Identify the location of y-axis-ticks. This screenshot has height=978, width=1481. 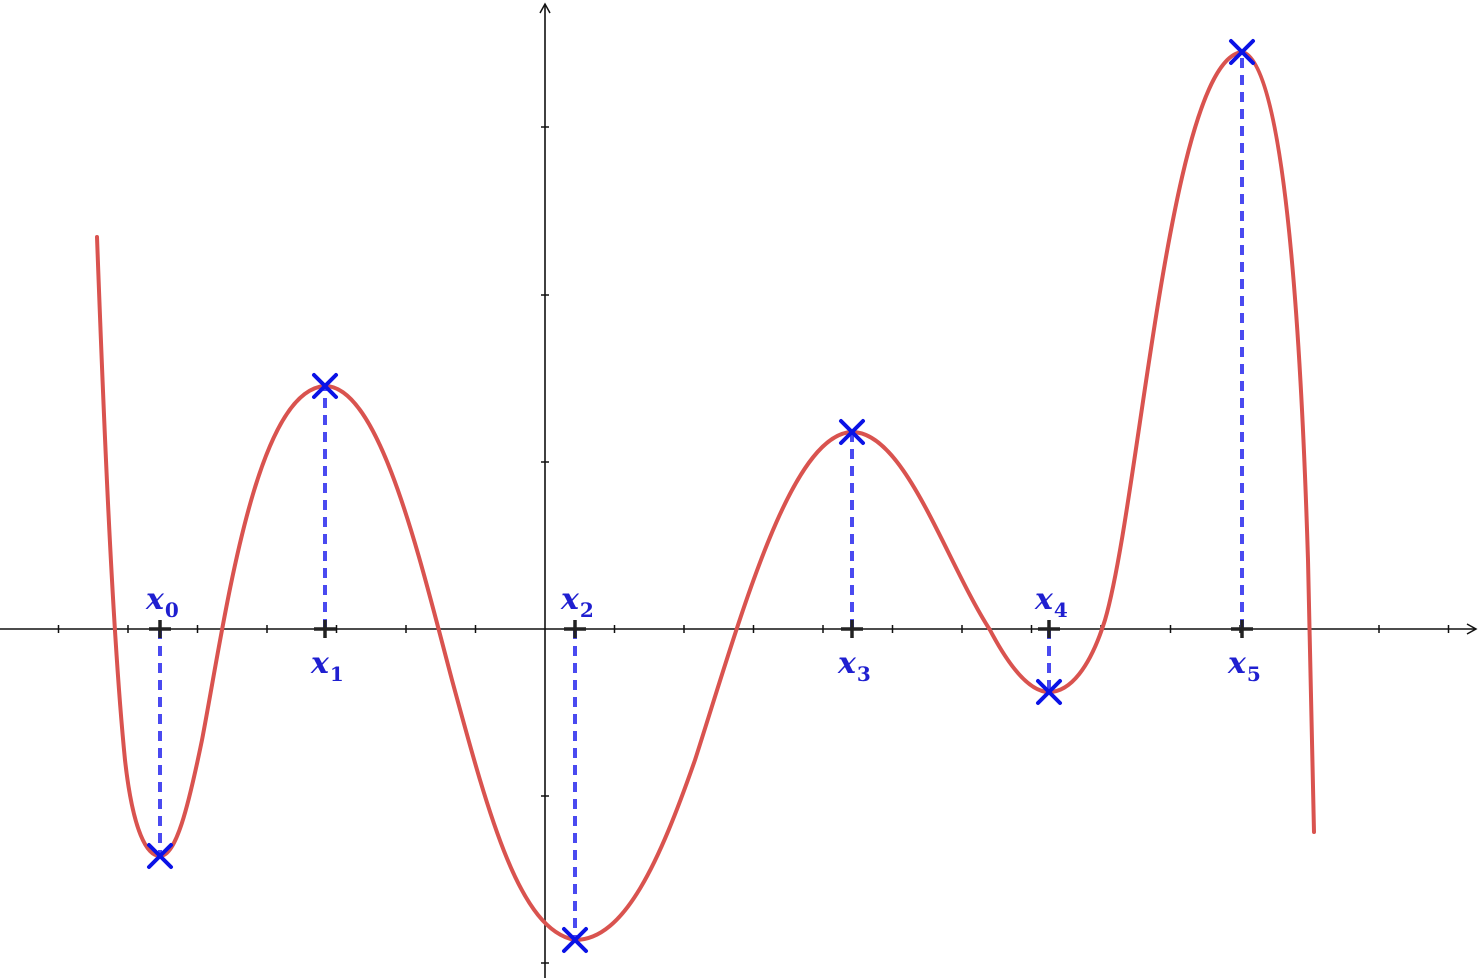
(545, 545).